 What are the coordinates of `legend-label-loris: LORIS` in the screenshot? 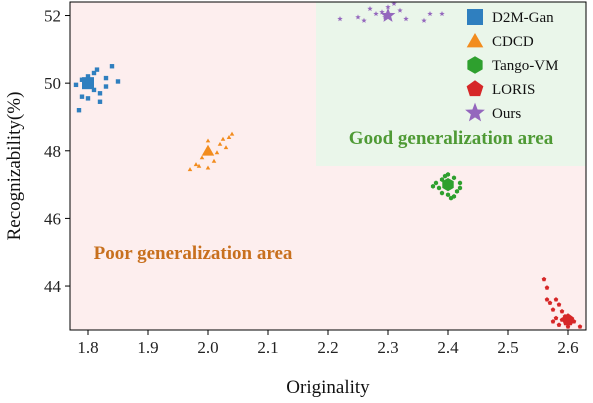 It's located at (513, 90).